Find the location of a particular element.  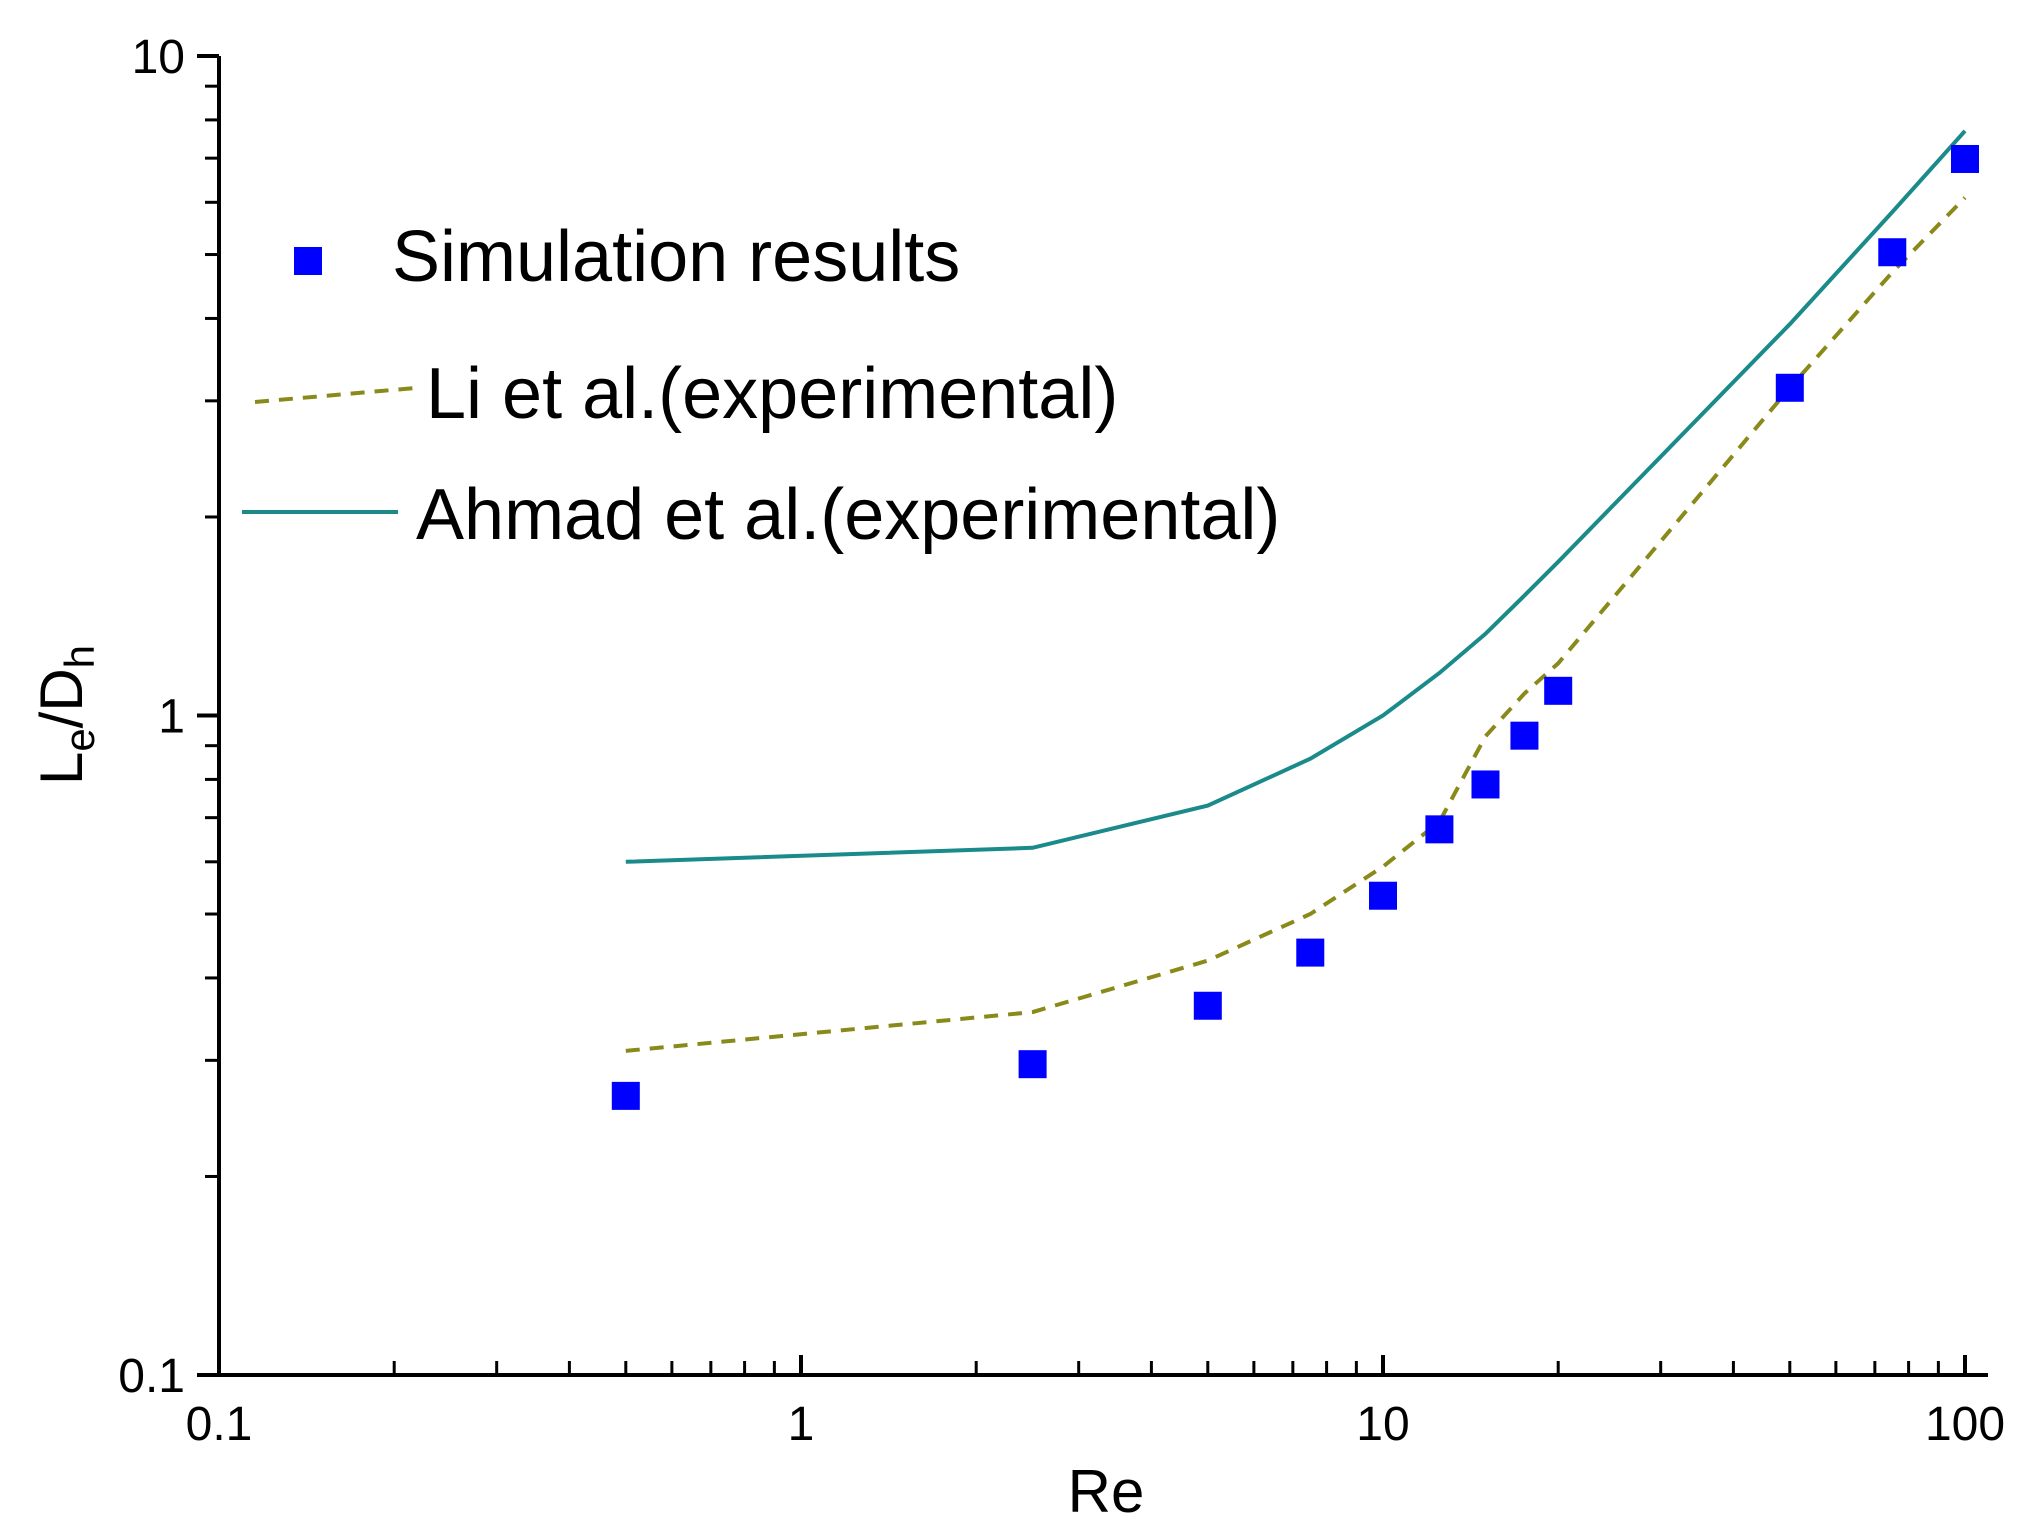

legend-label-li: Li et al.(experimental) is located at coordinates (772, 394).